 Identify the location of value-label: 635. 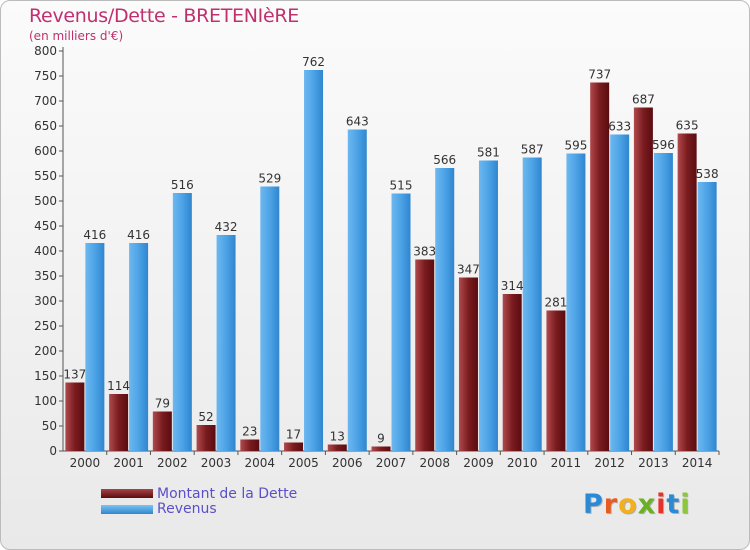
(687, 126).